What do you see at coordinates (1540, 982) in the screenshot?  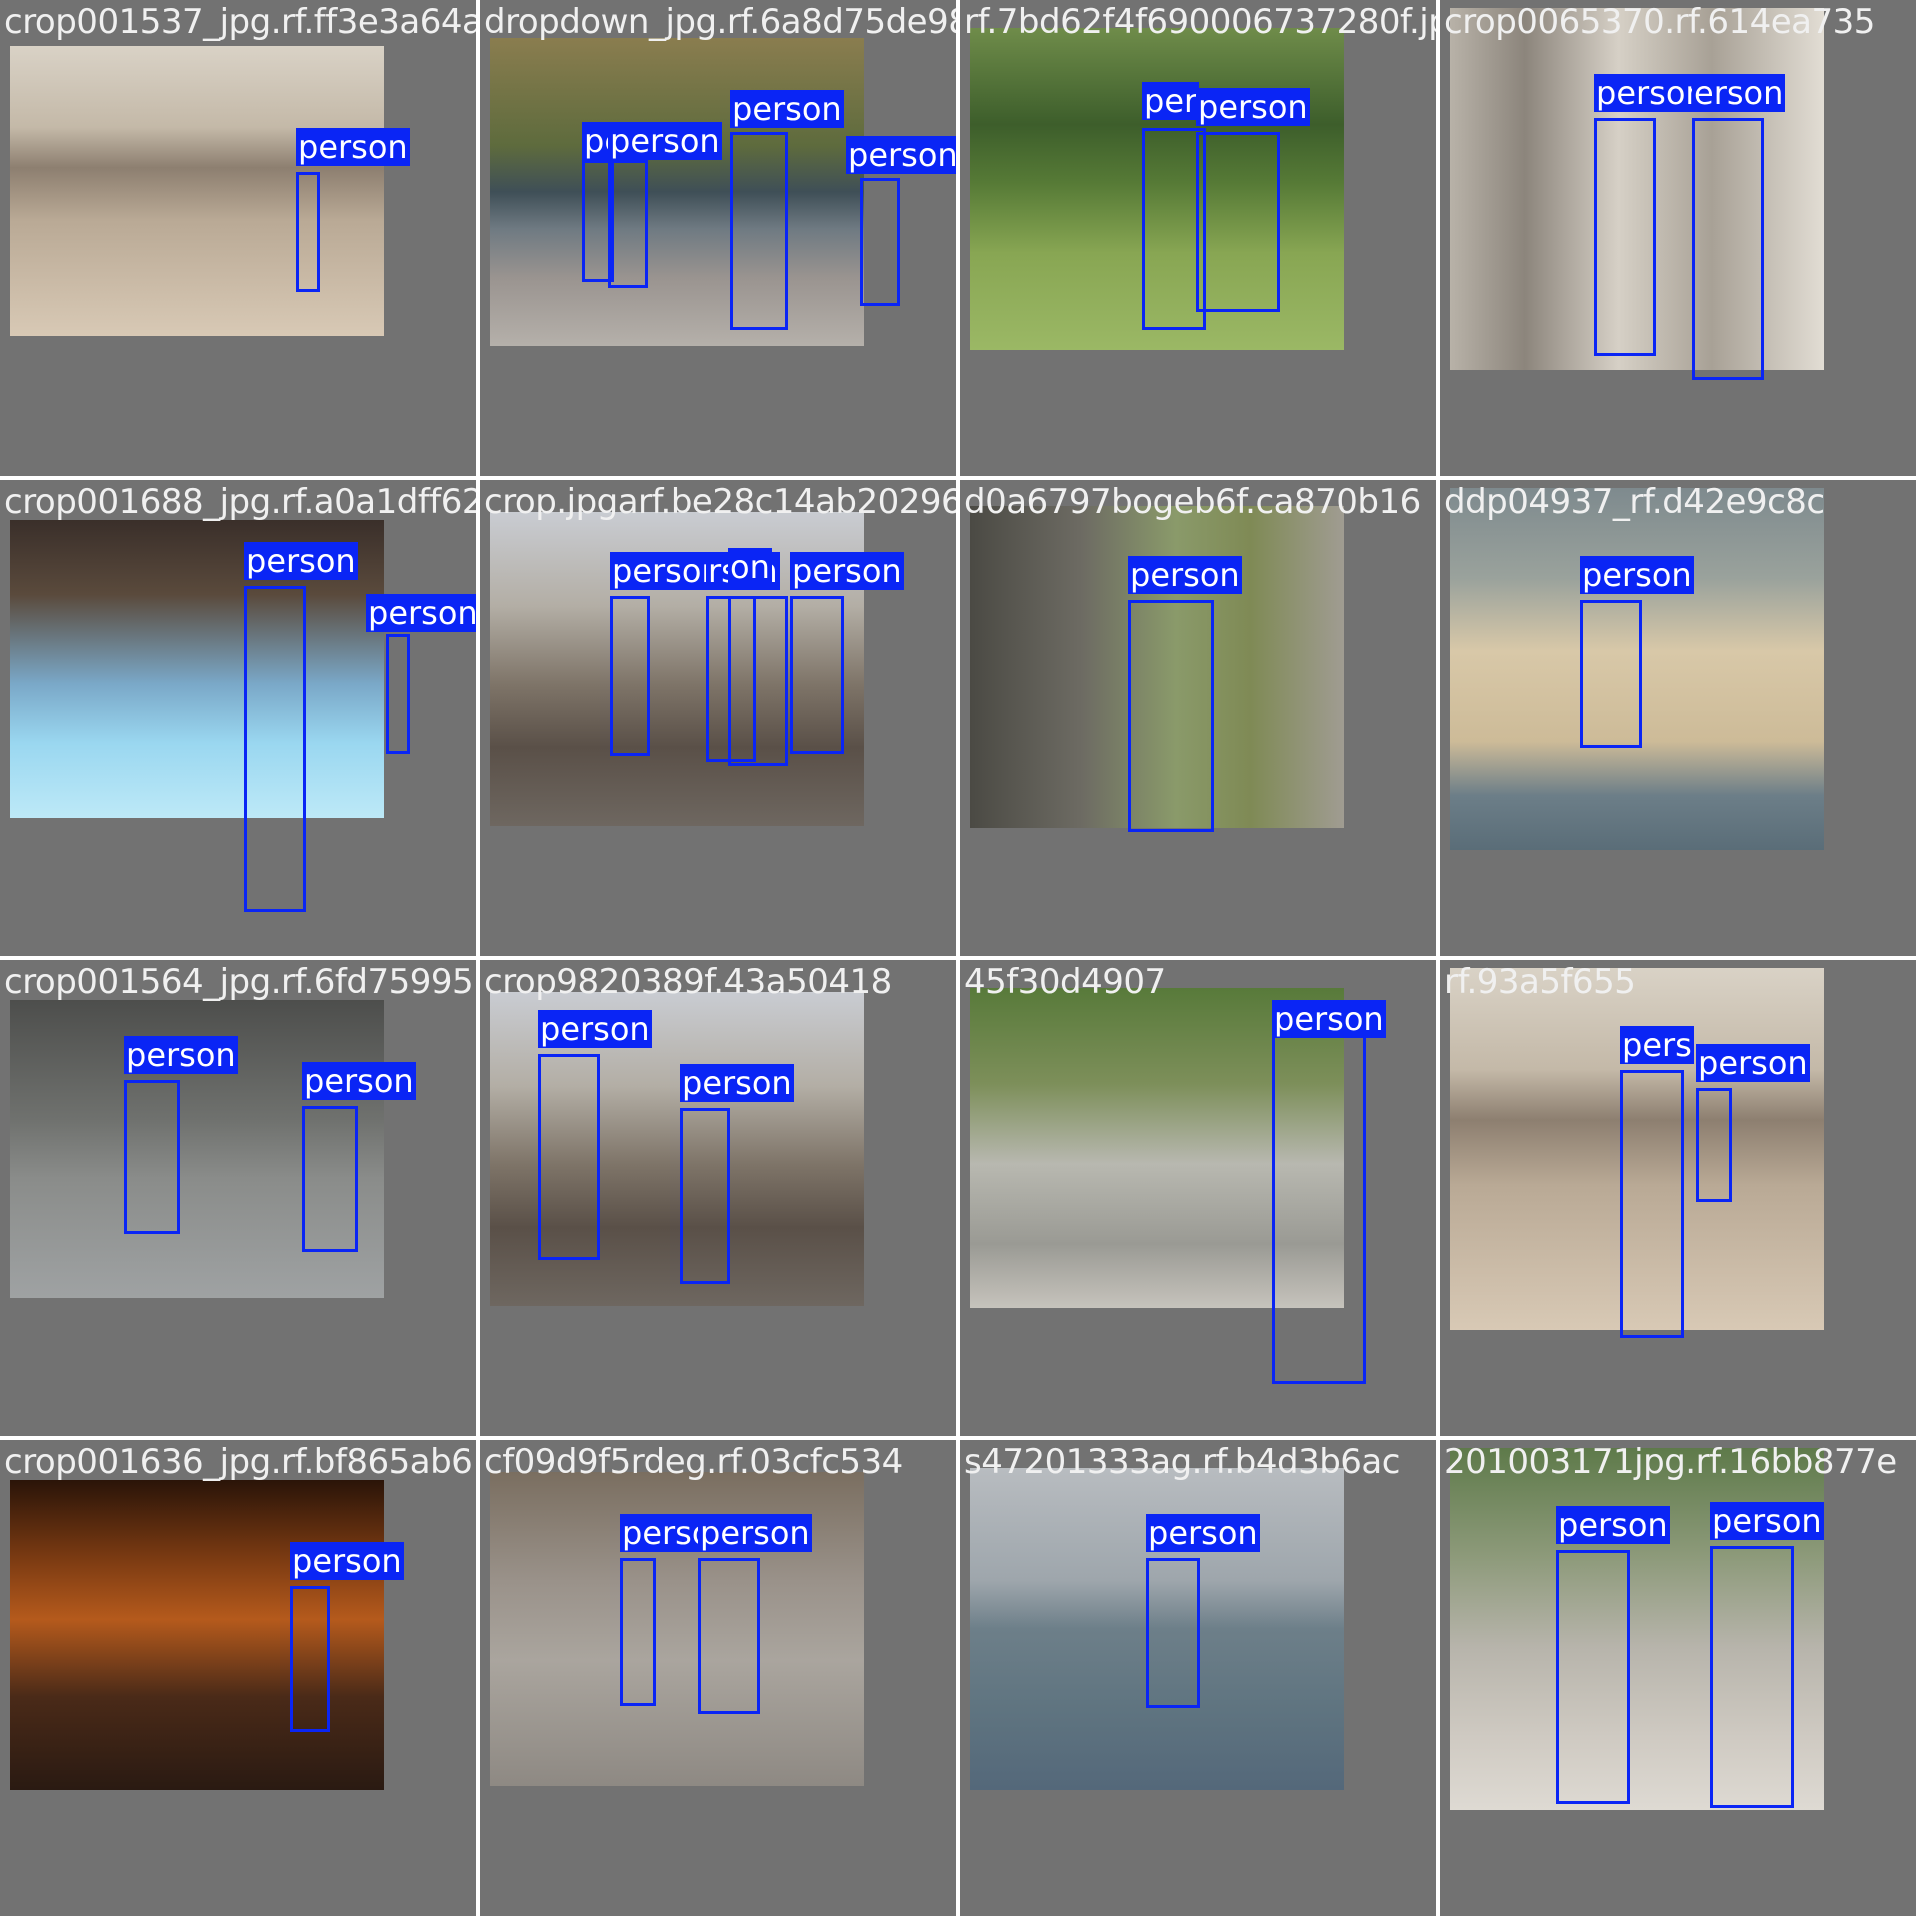 I see `tile-filename: rf.93a5f655` at bounding box center [1540, 982].